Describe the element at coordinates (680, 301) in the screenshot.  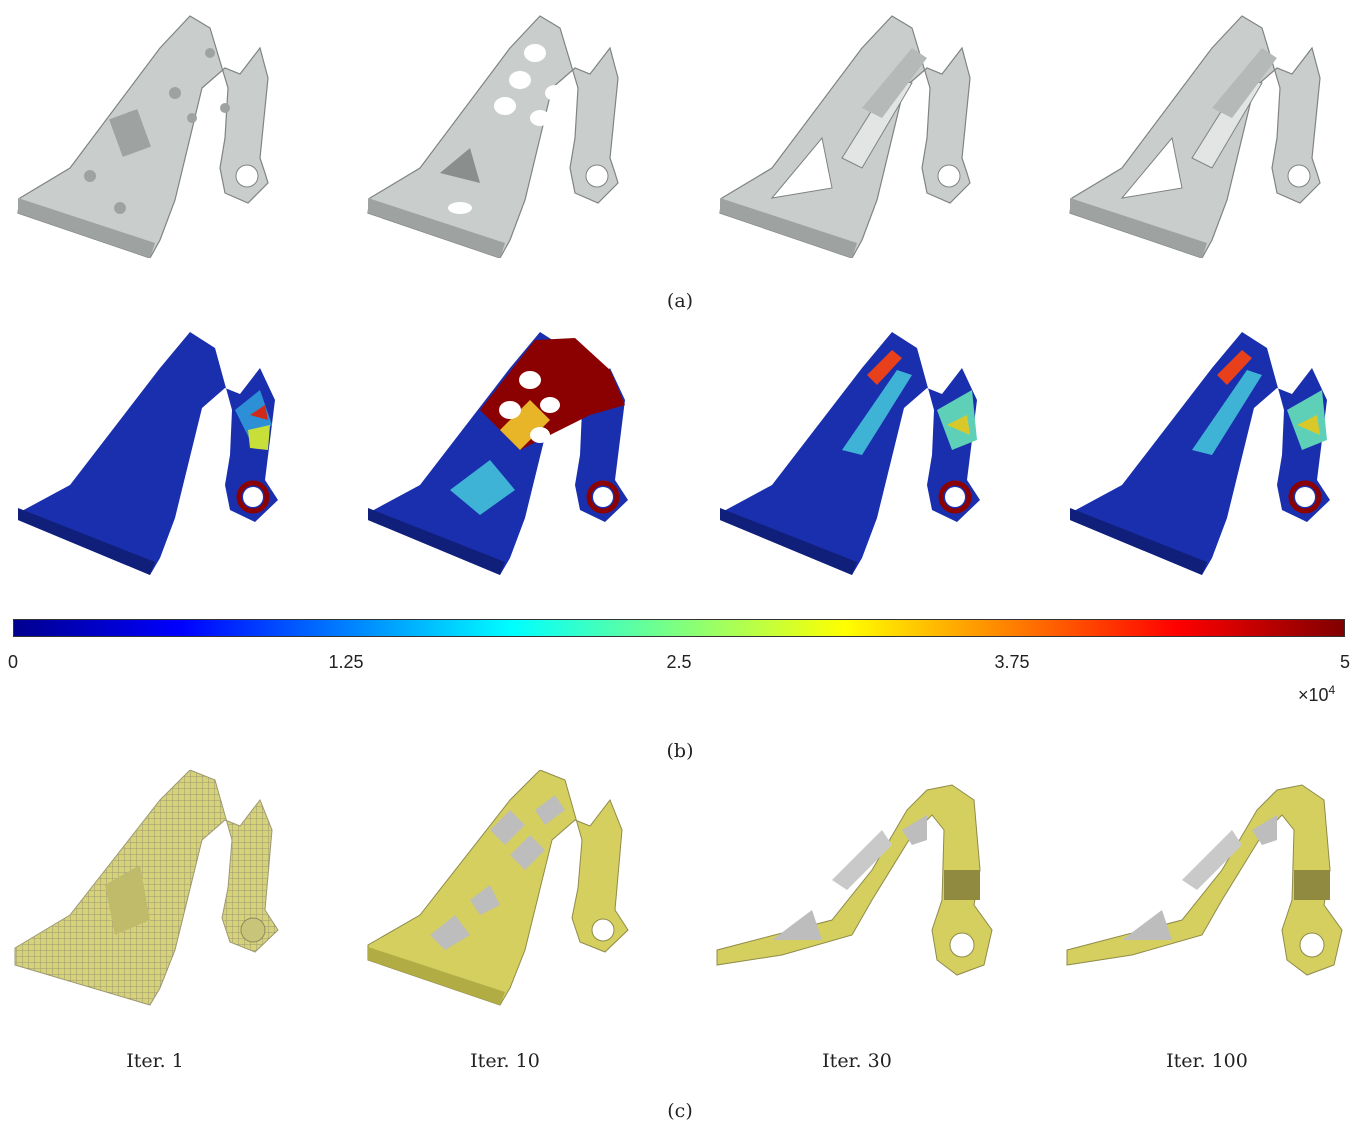
I see `caption-a: (a)` at that location.